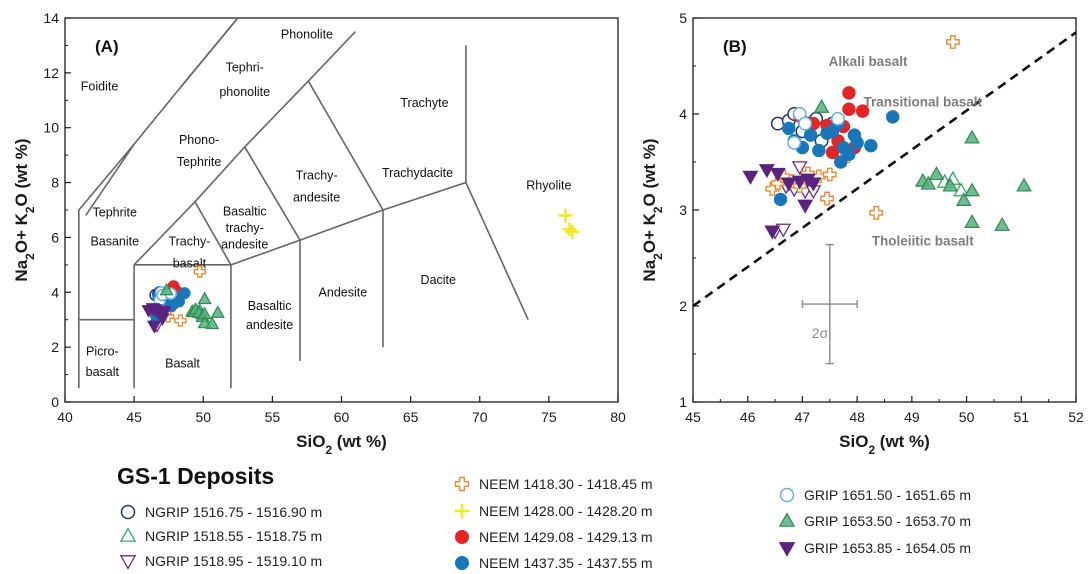 This screenshot has height=574, width=1088. Describe the element at coordinates (182, 364) in the screenshot. I see `tas-field-label: Basalt` at that location.